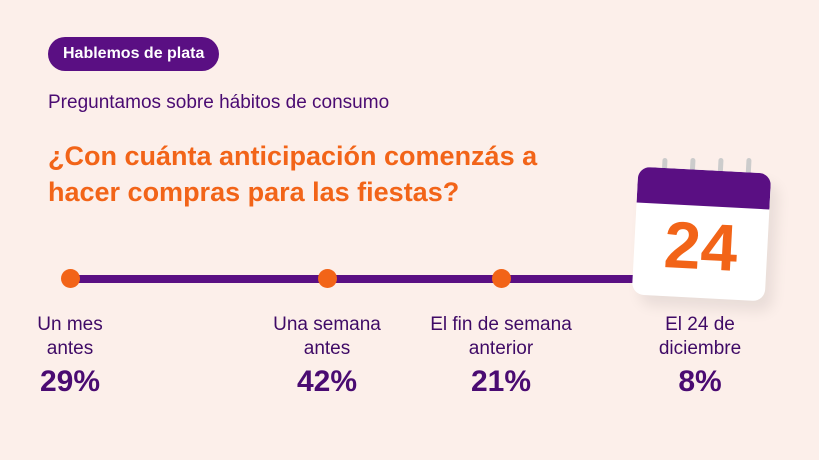 The height and width of the screenshot is (460, 819). Describe the element at coordinates (219, 102) in the screenshot. I see `subtitle: Preguntamos sobre hábitos de consumo` at that location.